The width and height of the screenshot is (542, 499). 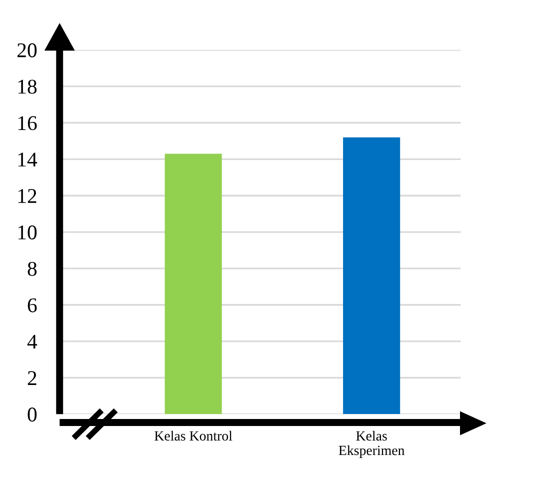 What do you see at coordinates (193, 435) in the screenshot?
I see `x-tick-label: Kelas Kontrol` at bounding box center [193, 435].